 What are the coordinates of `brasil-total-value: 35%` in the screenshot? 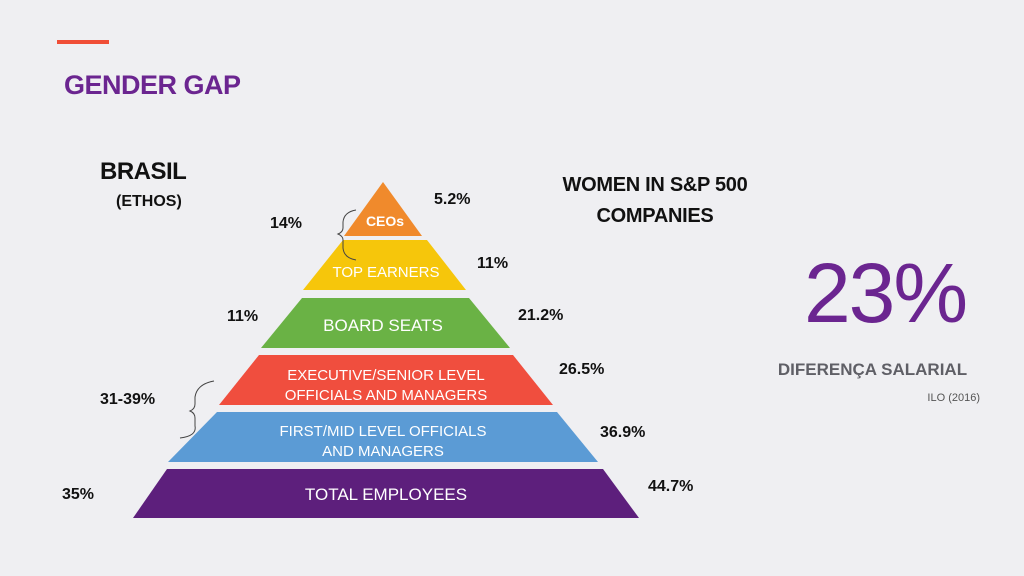 It's located at (78, 494).